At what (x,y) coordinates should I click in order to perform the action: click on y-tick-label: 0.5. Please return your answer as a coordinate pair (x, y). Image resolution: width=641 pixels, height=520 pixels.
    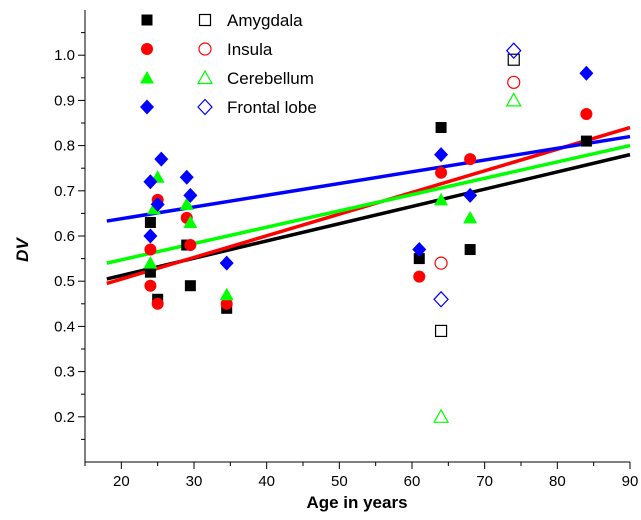
    Looking at the image, I should click on (64, 281).